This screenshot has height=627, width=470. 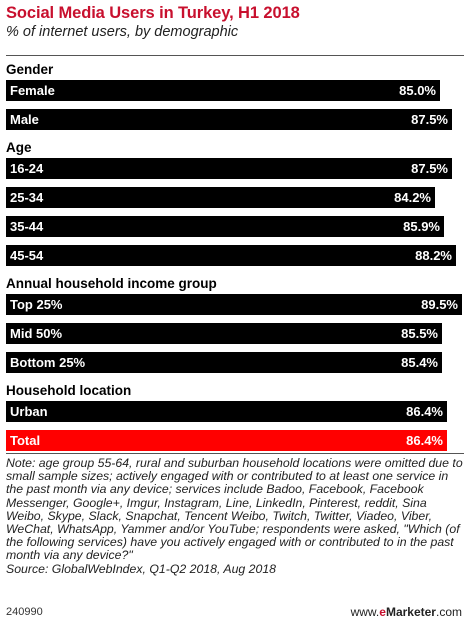 I want to click on group-heading: Annual household income group, so click(x=111, y=283).